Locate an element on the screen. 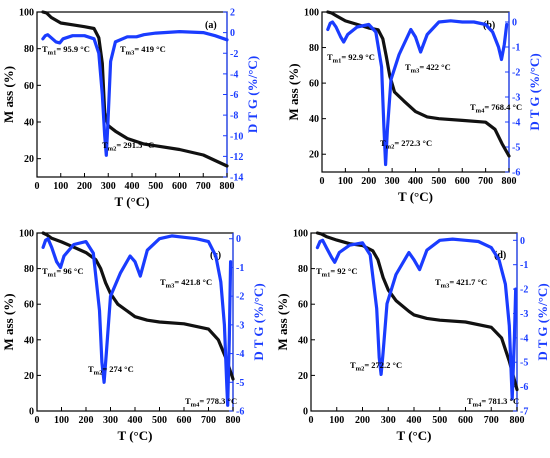  peak-temperature-annotation: Tm2= 272.2 °C is located at coordinates (376, 366).